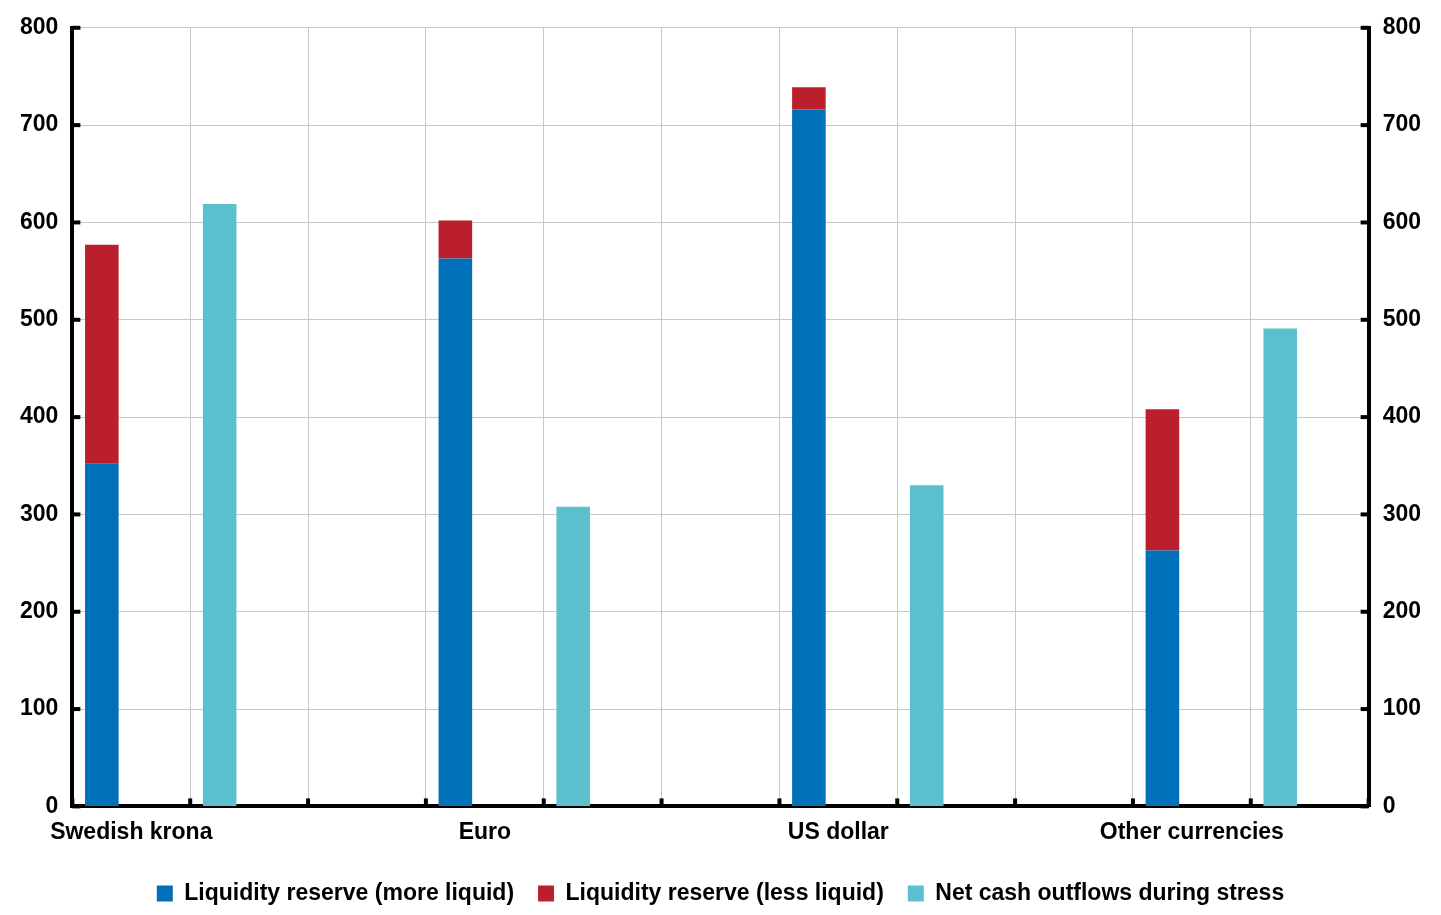 This screenshot has height=915, width=1441. Describe the element at coordinates (1191, 830) in the screenshot. I see `x-tick-label: Other currencies` at that location.